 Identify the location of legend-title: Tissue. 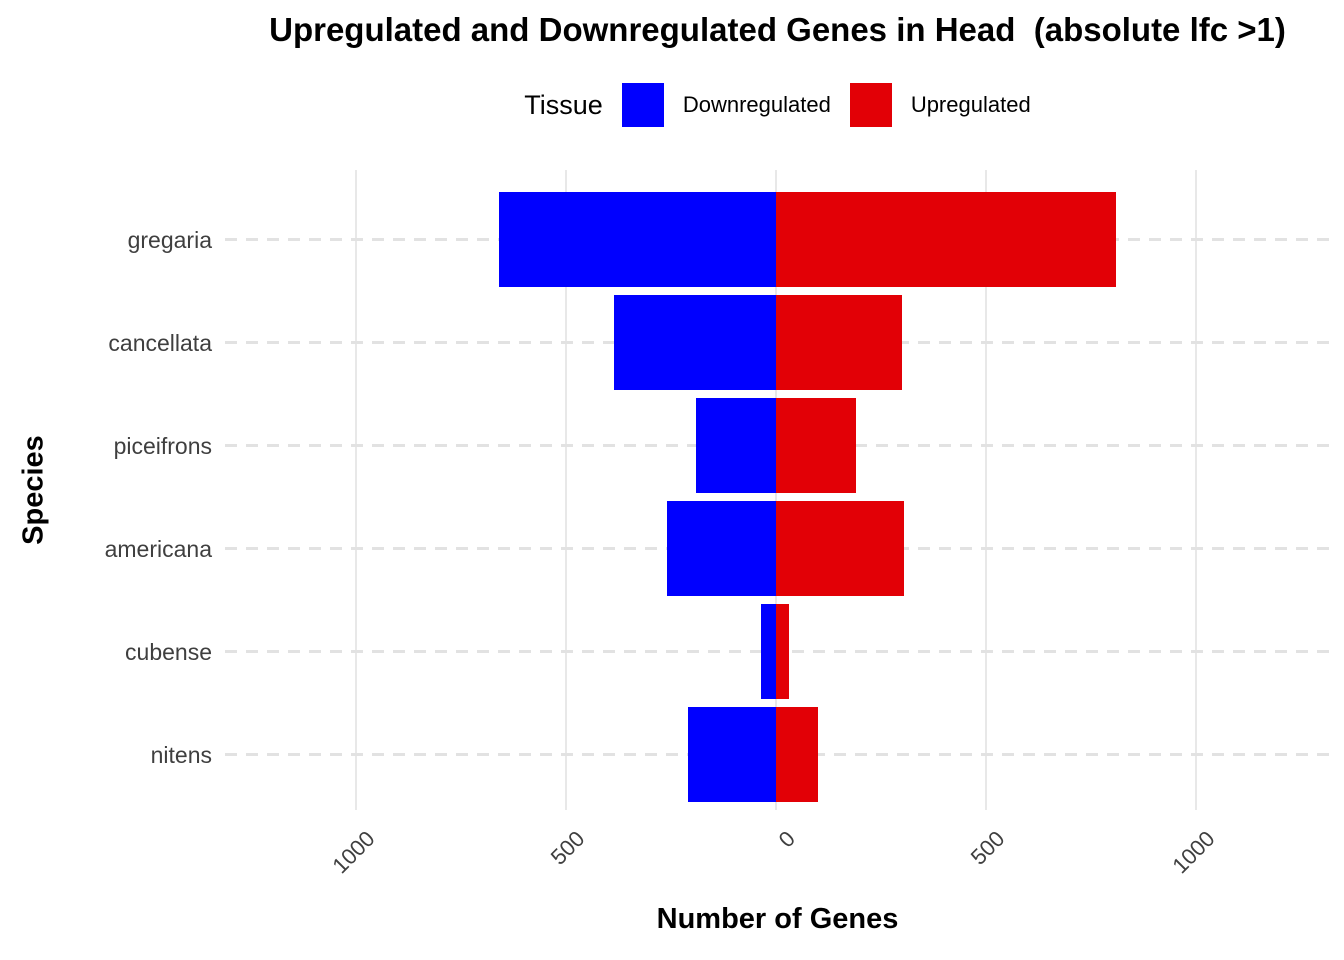
(563, 104).